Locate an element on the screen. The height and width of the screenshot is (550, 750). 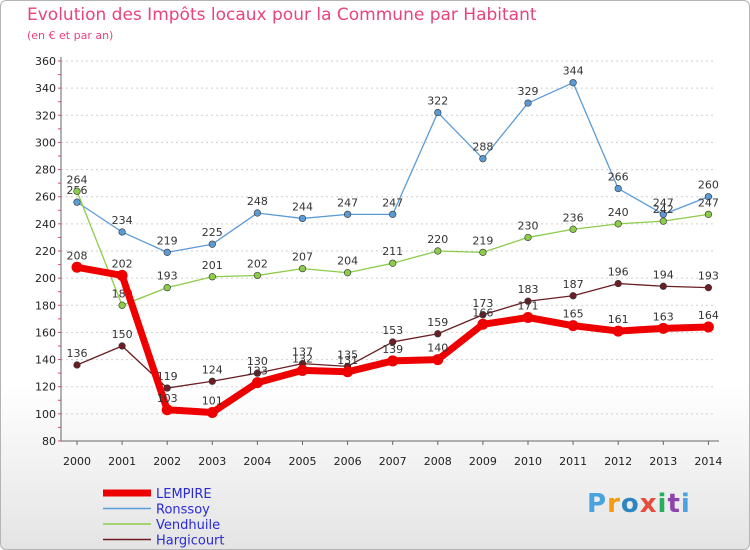
data-label-lempire: 140 is located at coordinates (437, 348).